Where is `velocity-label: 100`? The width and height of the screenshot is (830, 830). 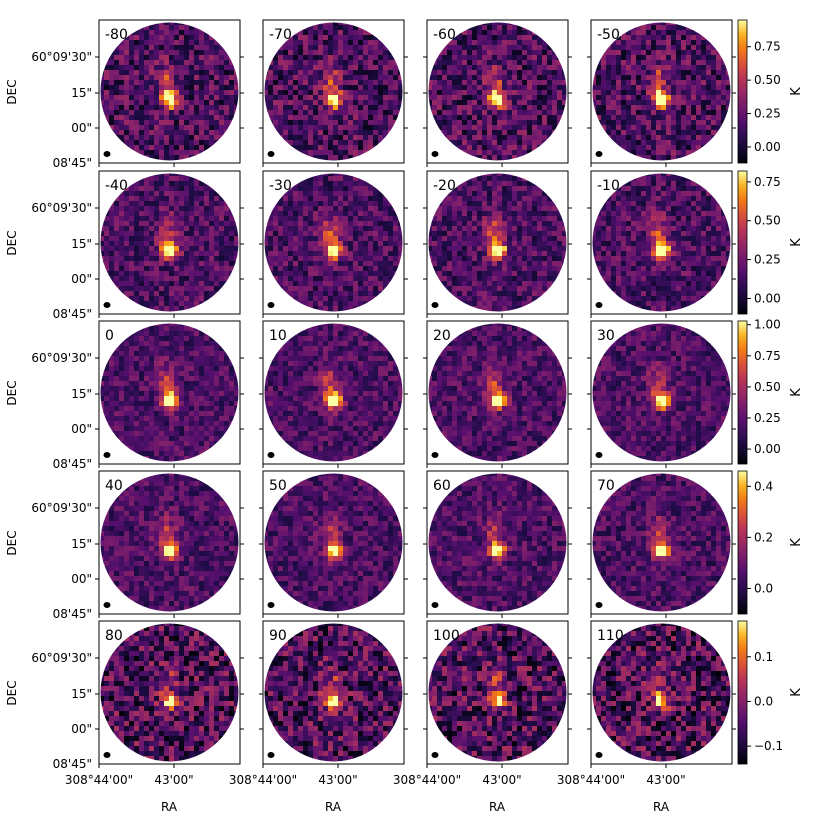 velocity-label: 100 is located at coordinates (446, 636).